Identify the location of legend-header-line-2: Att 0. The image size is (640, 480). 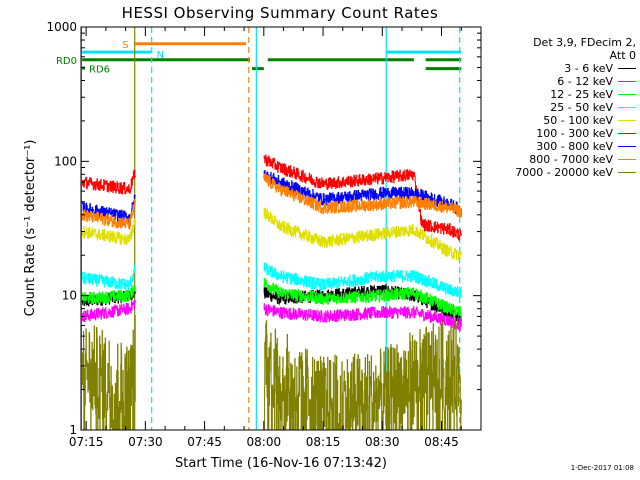
(622, 55).